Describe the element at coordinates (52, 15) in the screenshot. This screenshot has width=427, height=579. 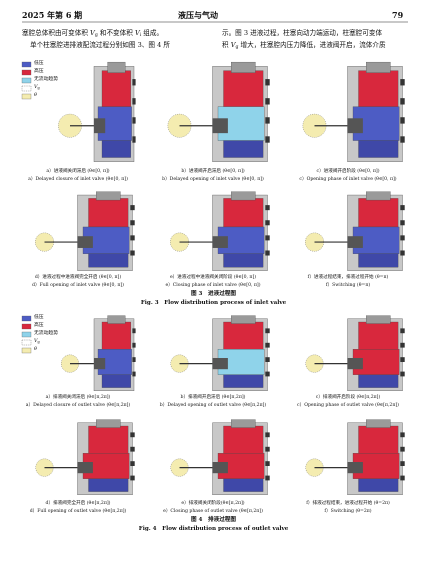
I see `issue: 2025 年第 6 期` at that location.